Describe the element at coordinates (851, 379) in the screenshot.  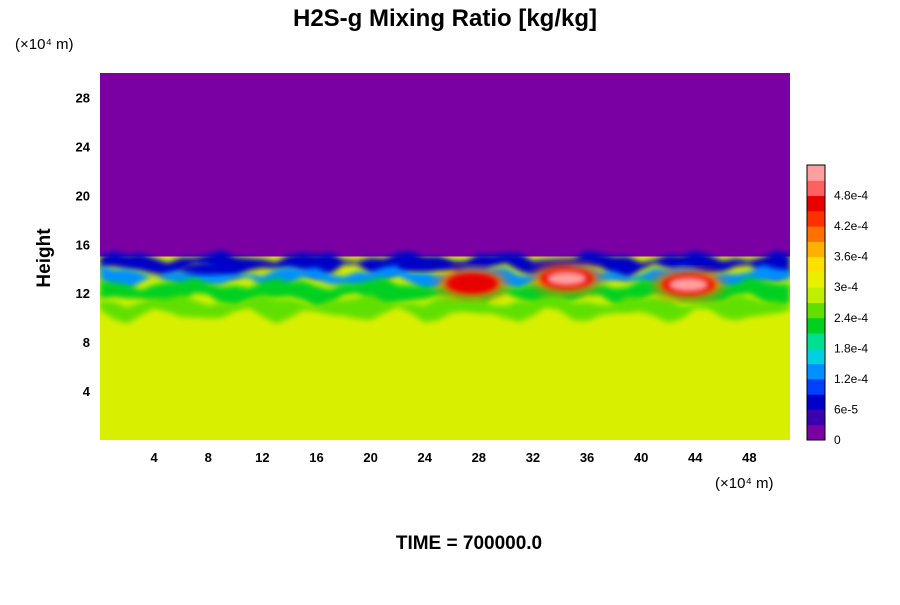
I see `colorbar-label: 1.2e-4` at that location.